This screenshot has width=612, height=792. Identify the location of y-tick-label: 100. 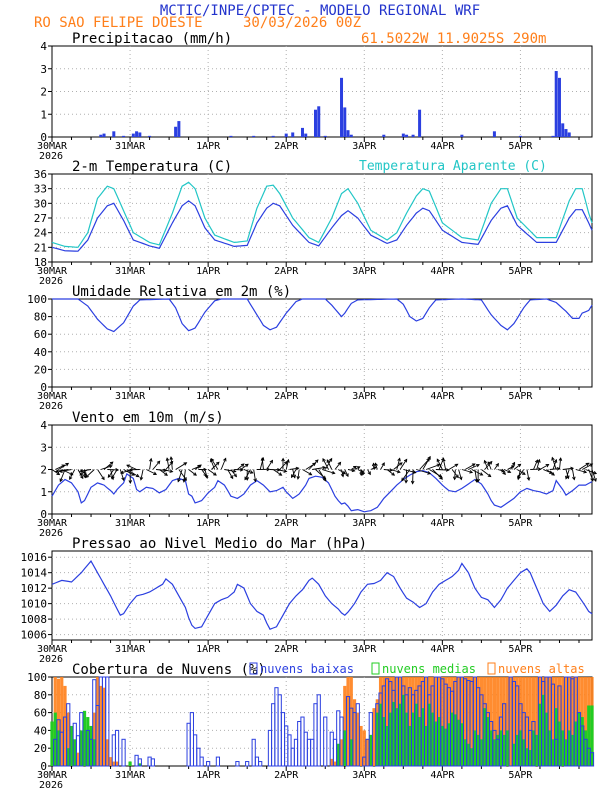
(37, 677).